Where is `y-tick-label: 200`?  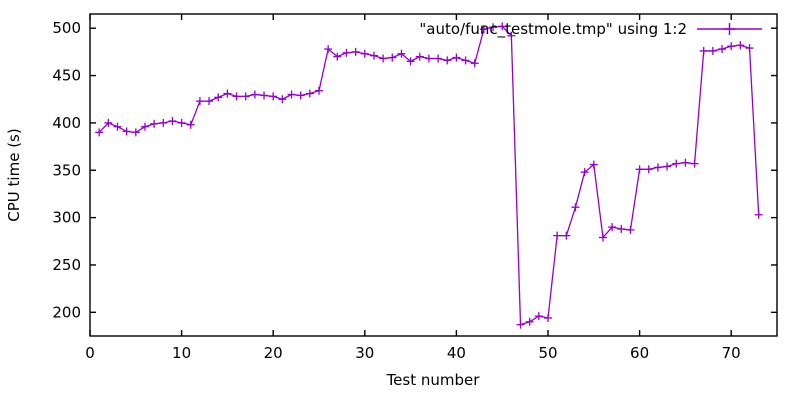
y-tick-label: 200 is located at coordinates (66, 312).